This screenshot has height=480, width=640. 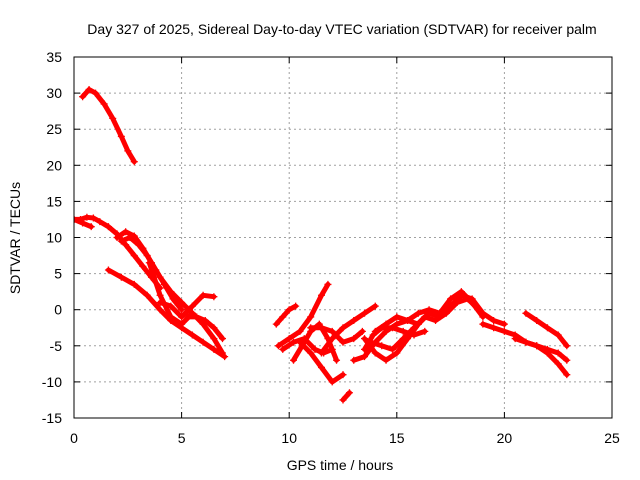 What do you see at coordinates (505, 438) in the screenshot?
I see `x-tick-label: 20` at bounding box center [505, 438].